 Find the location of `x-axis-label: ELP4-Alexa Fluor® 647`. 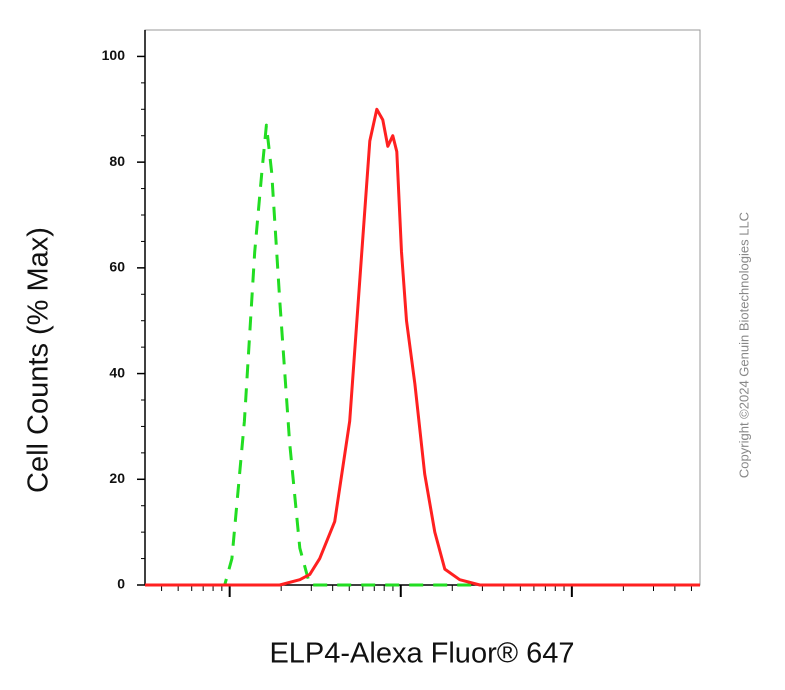

x-axis-label: ELP4-Alexa Fluor® 647 is located at coordinates (421, 654).